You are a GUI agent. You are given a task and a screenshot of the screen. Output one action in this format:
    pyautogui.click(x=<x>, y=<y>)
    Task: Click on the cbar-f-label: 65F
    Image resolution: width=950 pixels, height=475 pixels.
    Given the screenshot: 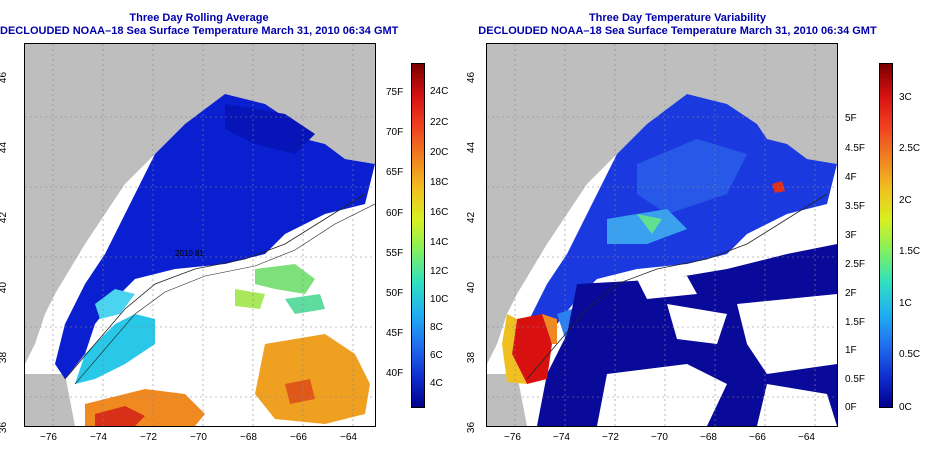 What is the action you would take?
    pyautogui.click(x=395, y=172)
    